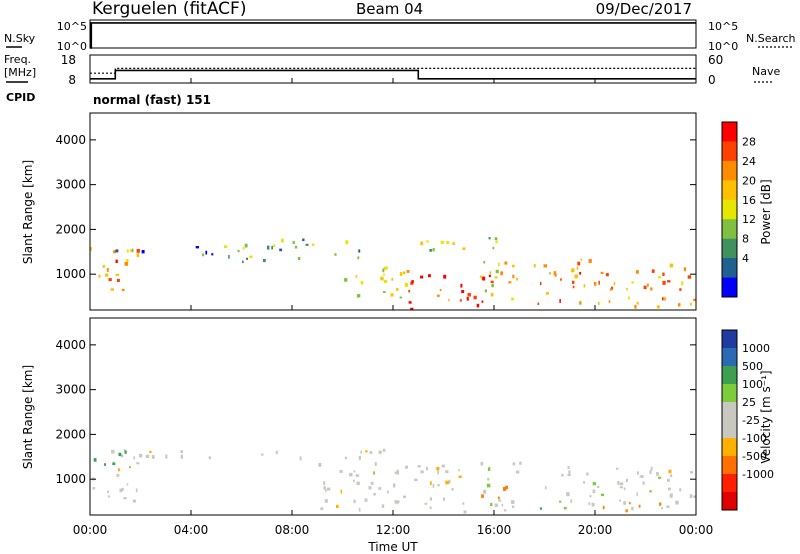  Describe the element at coordinates (393, 74) in the screenshot. I see `freq-series-line` at that location.